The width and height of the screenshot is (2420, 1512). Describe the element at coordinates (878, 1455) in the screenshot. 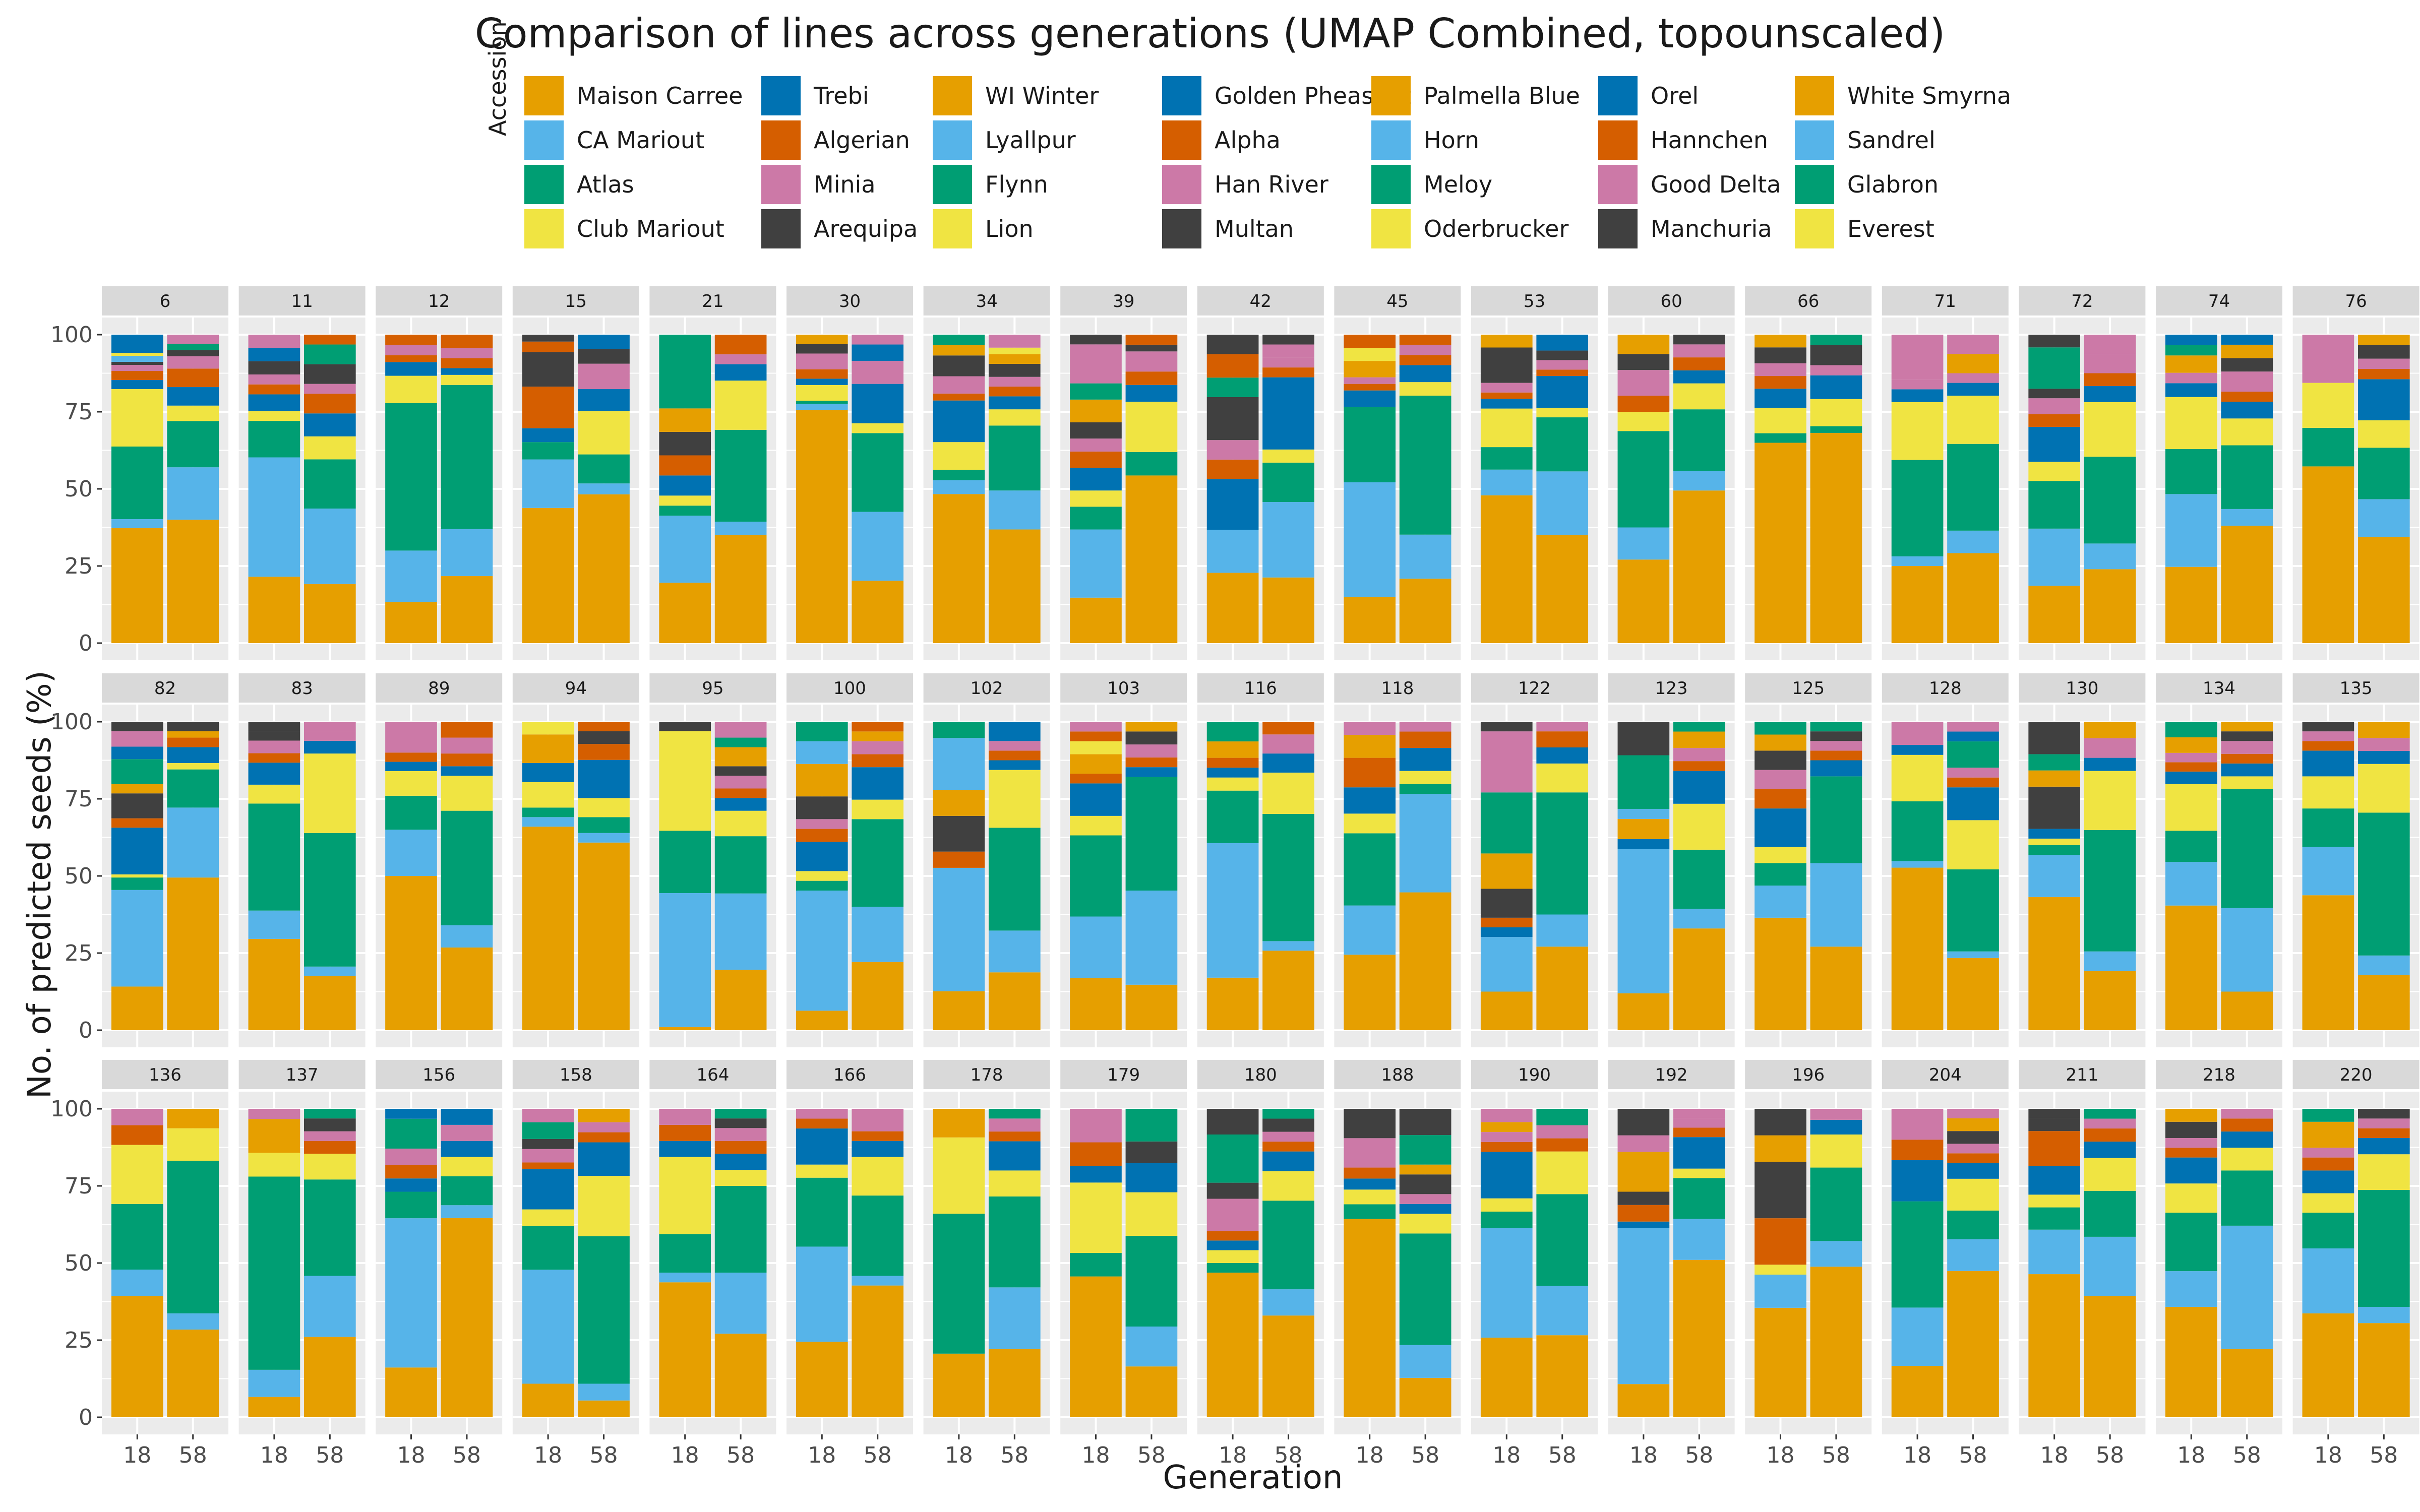

I see `x-tick-label: 58` at that location.